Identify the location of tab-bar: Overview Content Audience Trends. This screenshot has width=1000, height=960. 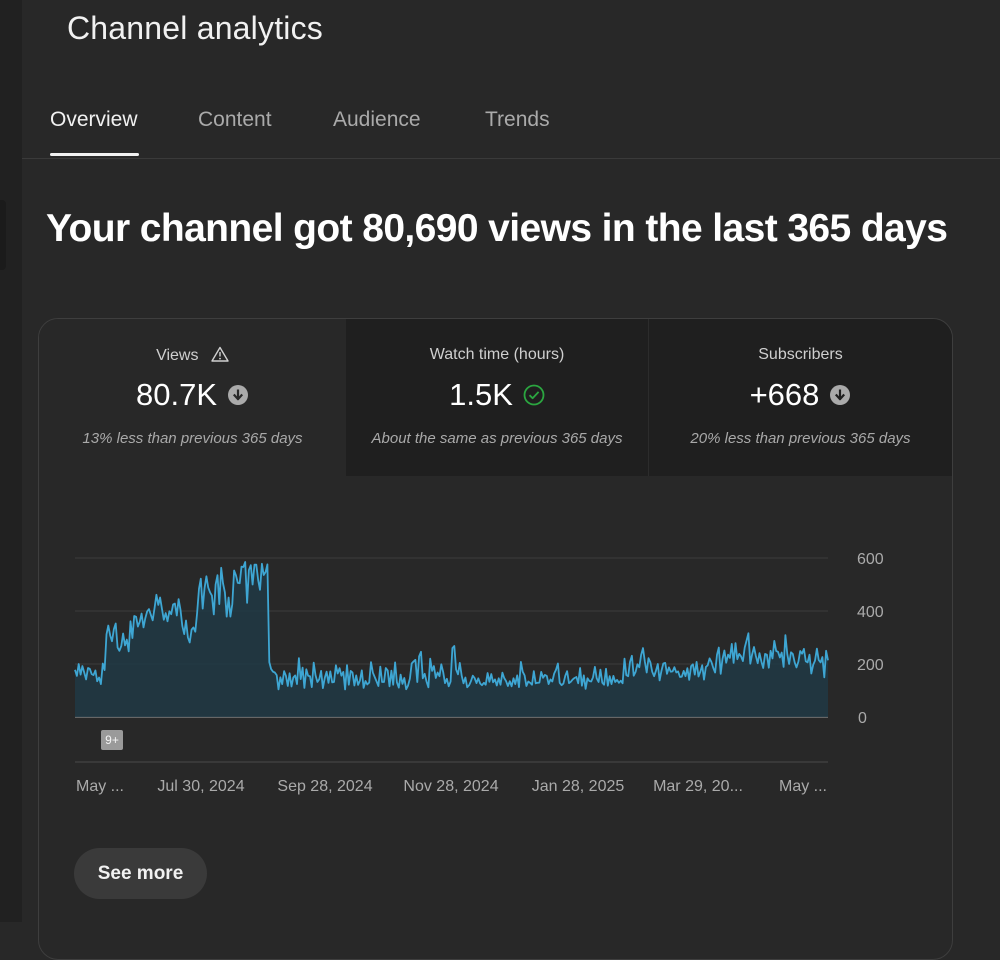
(511, 129).